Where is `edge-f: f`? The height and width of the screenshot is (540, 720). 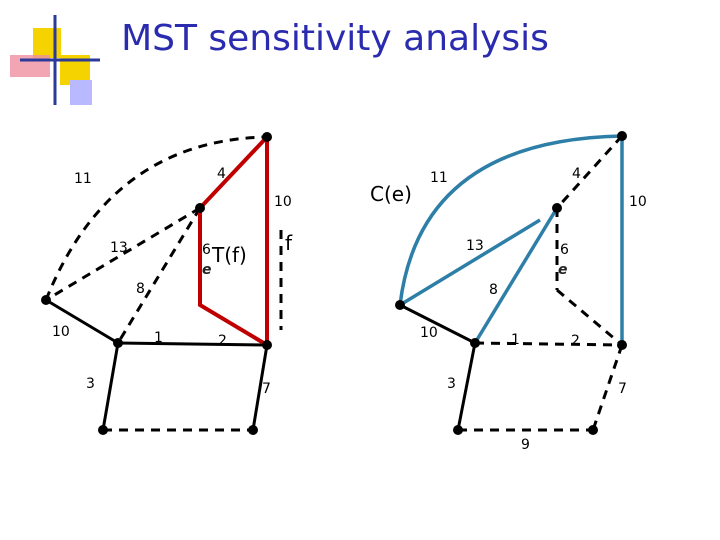 edge-f: f is located at coordinates (289, 243).